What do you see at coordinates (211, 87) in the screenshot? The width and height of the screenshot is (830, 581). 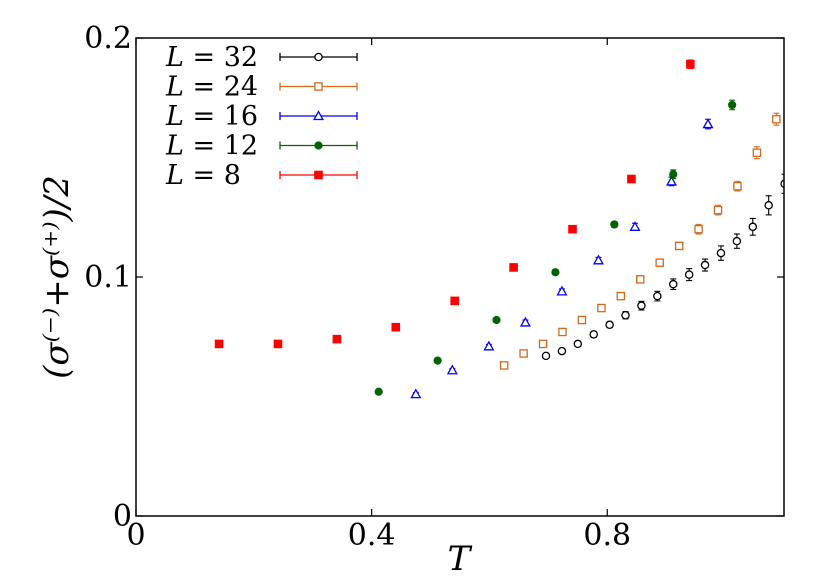 I see `legend-label: L = 24` at bounding box center [211, 87].